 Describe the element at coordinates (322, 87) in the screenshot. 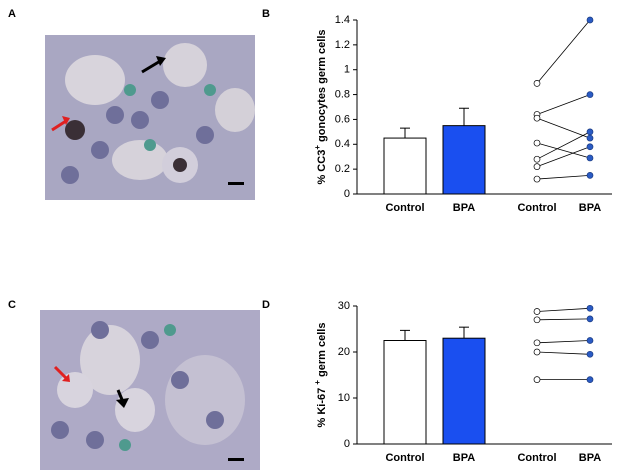

I see `y-axis-label-part: gonocytes germ cells` at that location.